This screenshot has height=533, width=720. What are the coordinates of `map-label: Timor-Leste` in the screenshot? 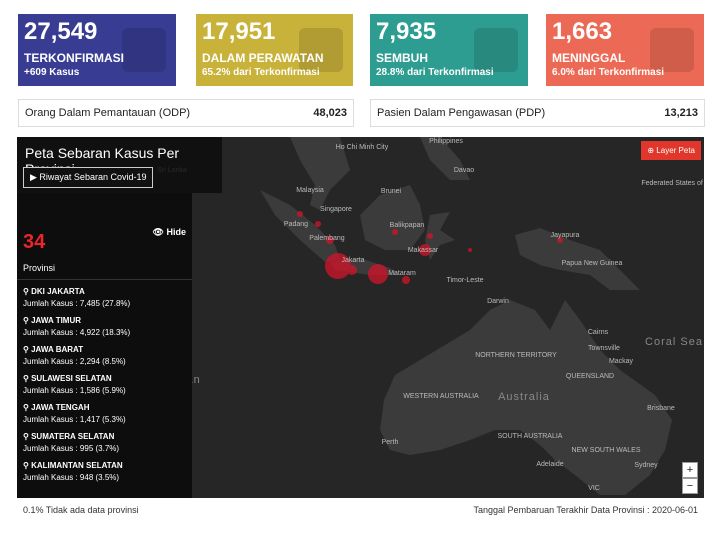 It's located at (464, 280).